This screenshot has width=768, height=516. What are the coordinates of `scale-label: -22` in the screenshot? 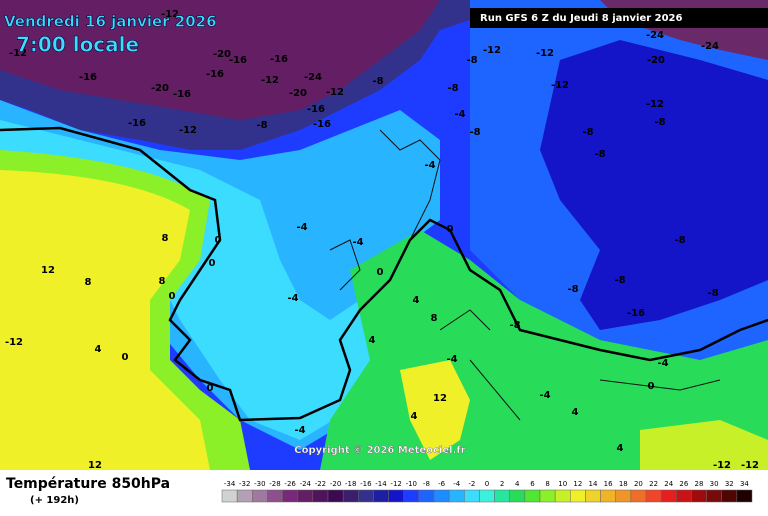 It's located at (320, 484).